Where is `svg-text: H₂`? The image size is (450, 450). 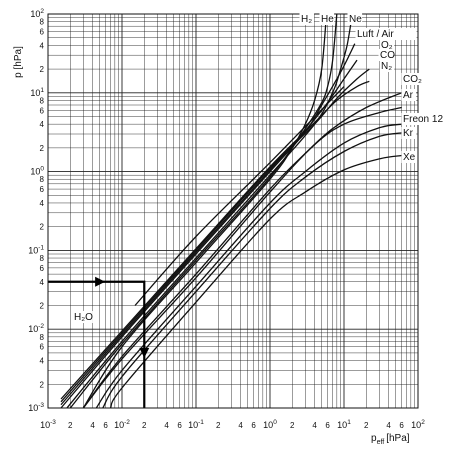 svg-text: H₂ is located at coordinates (306, 19).